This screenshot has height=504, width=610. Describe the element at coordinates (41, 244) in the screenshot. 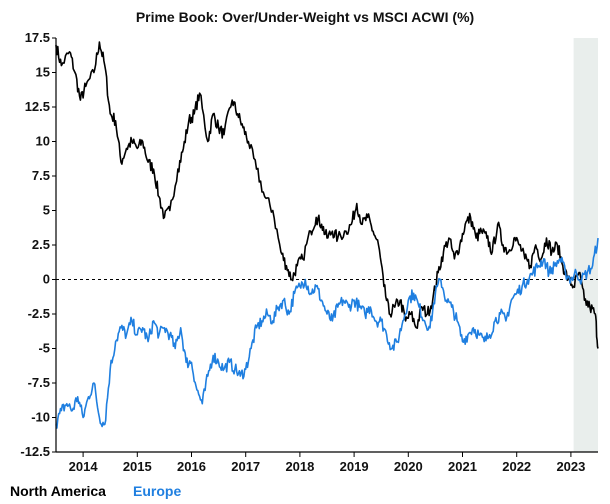

I see `y-tick-label: 2.5` at that location.